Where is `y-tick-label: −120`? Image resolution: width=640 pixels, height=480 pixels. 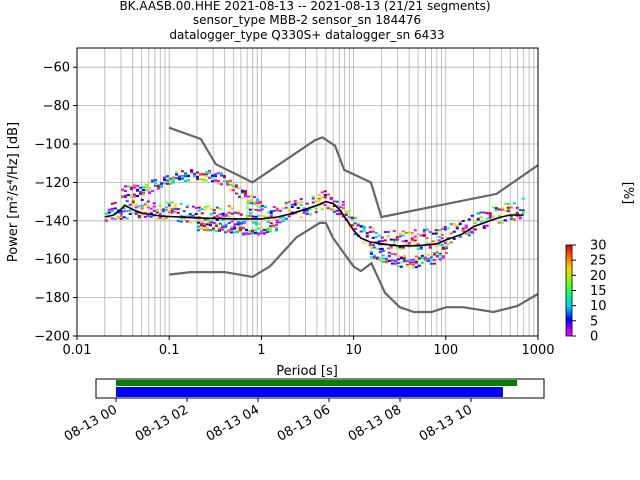 y-tick-label: −120 is located at coordinates (52, 183).